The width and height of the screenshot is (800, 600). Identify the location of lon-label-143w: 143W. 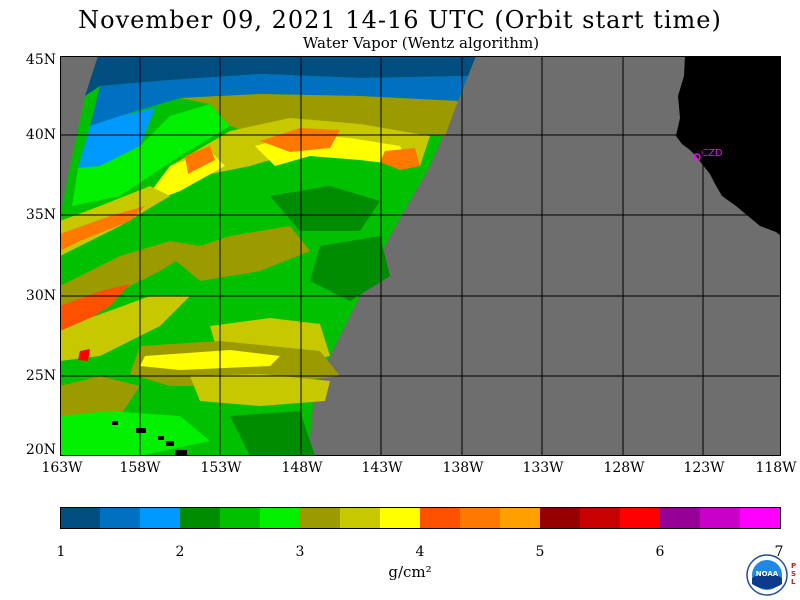
(382, 468).